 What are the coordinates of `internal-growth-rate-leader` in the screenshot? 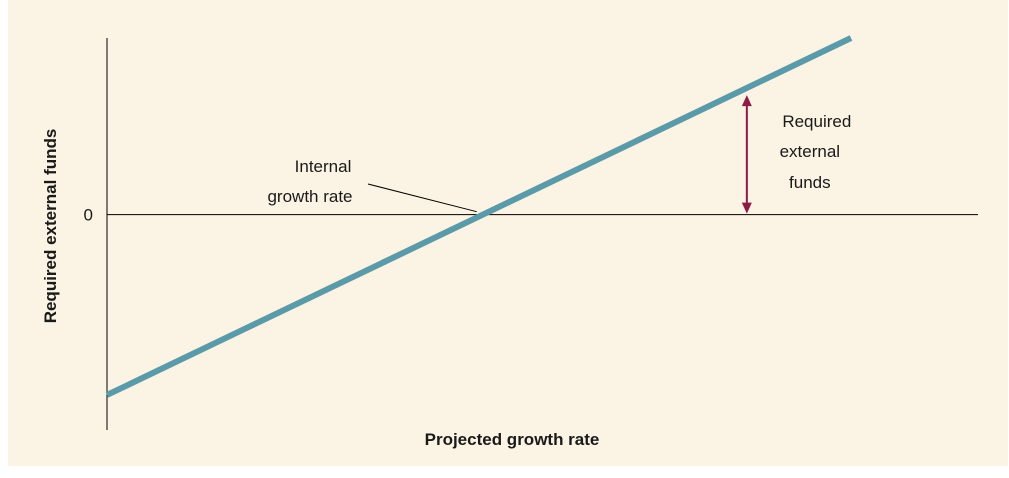 It's located at (422, 198).